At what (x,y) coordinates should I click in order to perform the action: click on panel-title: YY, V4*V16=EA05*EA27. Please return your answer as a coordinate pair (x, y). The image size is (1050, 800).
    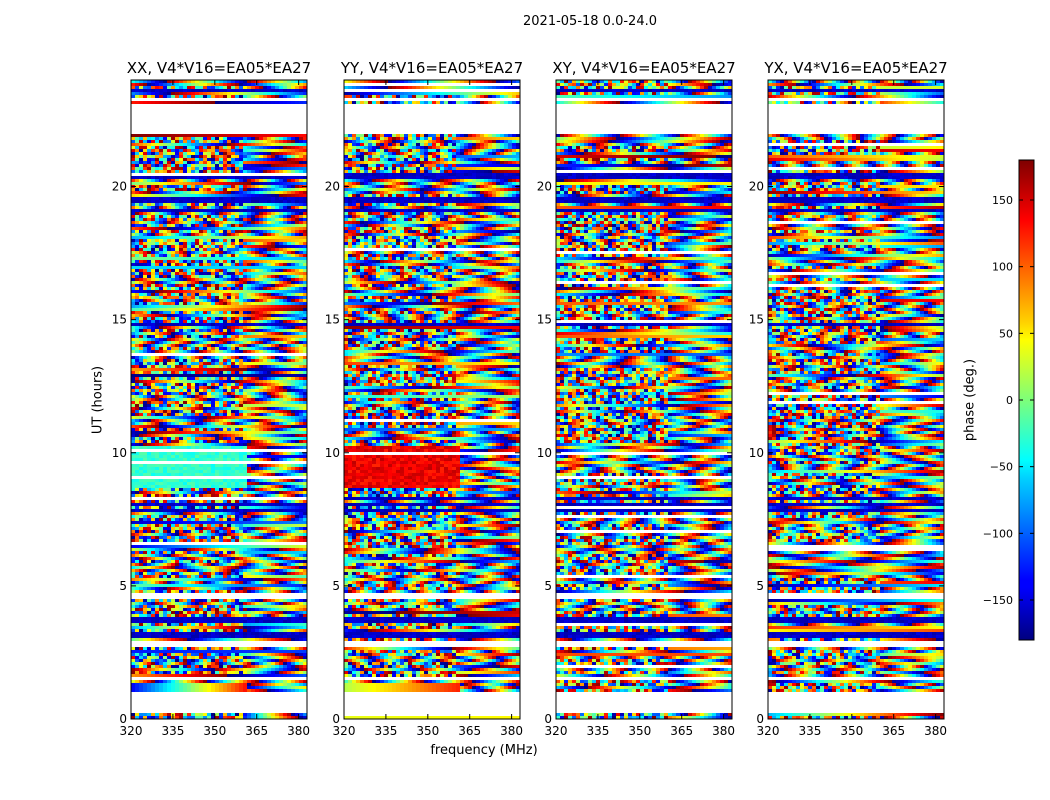
    Looking at the image, I should click on (431, 68).